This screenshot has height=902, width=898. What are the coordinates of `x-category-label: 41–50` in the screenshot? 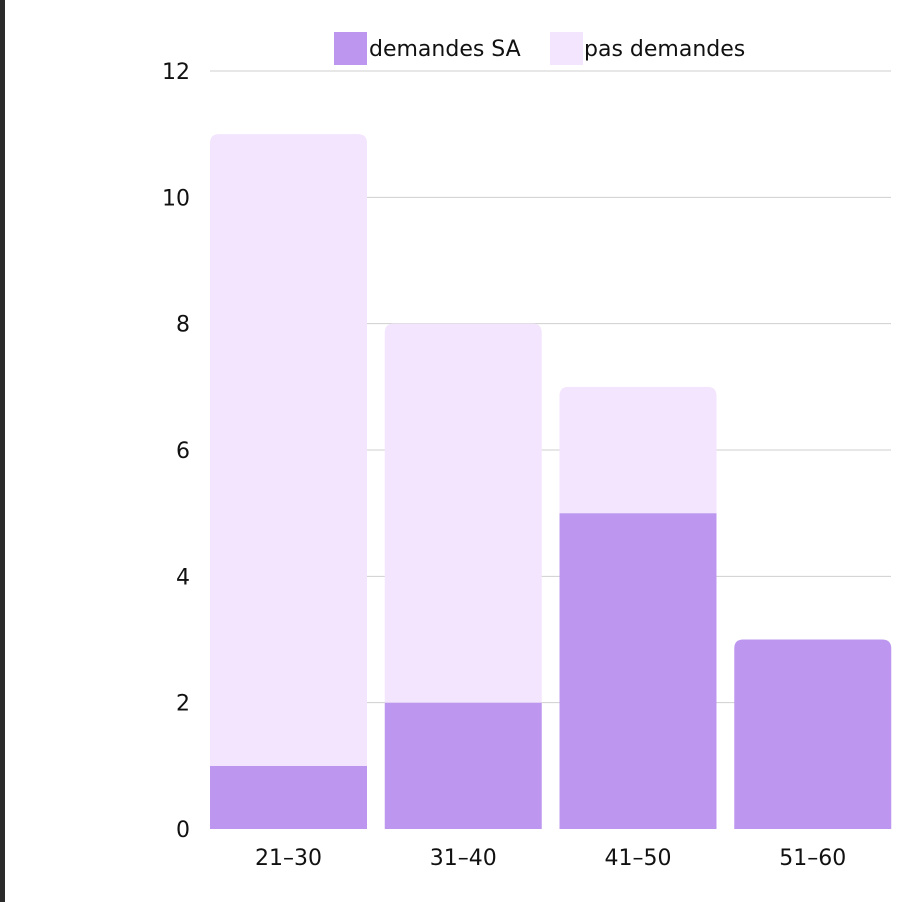 It's located at (638, 858).